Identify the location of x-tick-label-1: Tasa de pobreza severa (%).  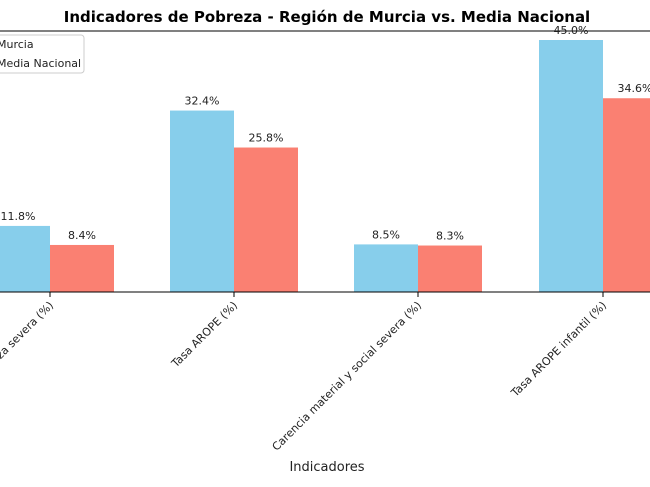
(28, 358).